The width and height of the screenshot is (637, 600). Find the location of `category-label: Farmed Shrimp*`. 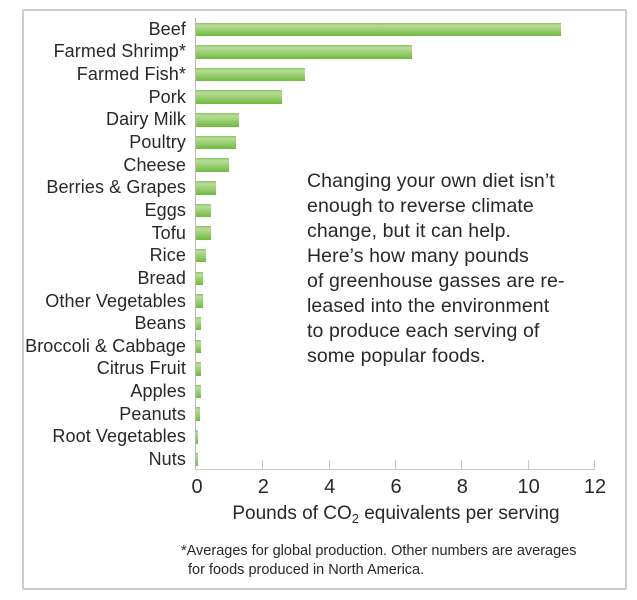

category-label: Farmed Shrimp* is located at coordinates (119, 51).